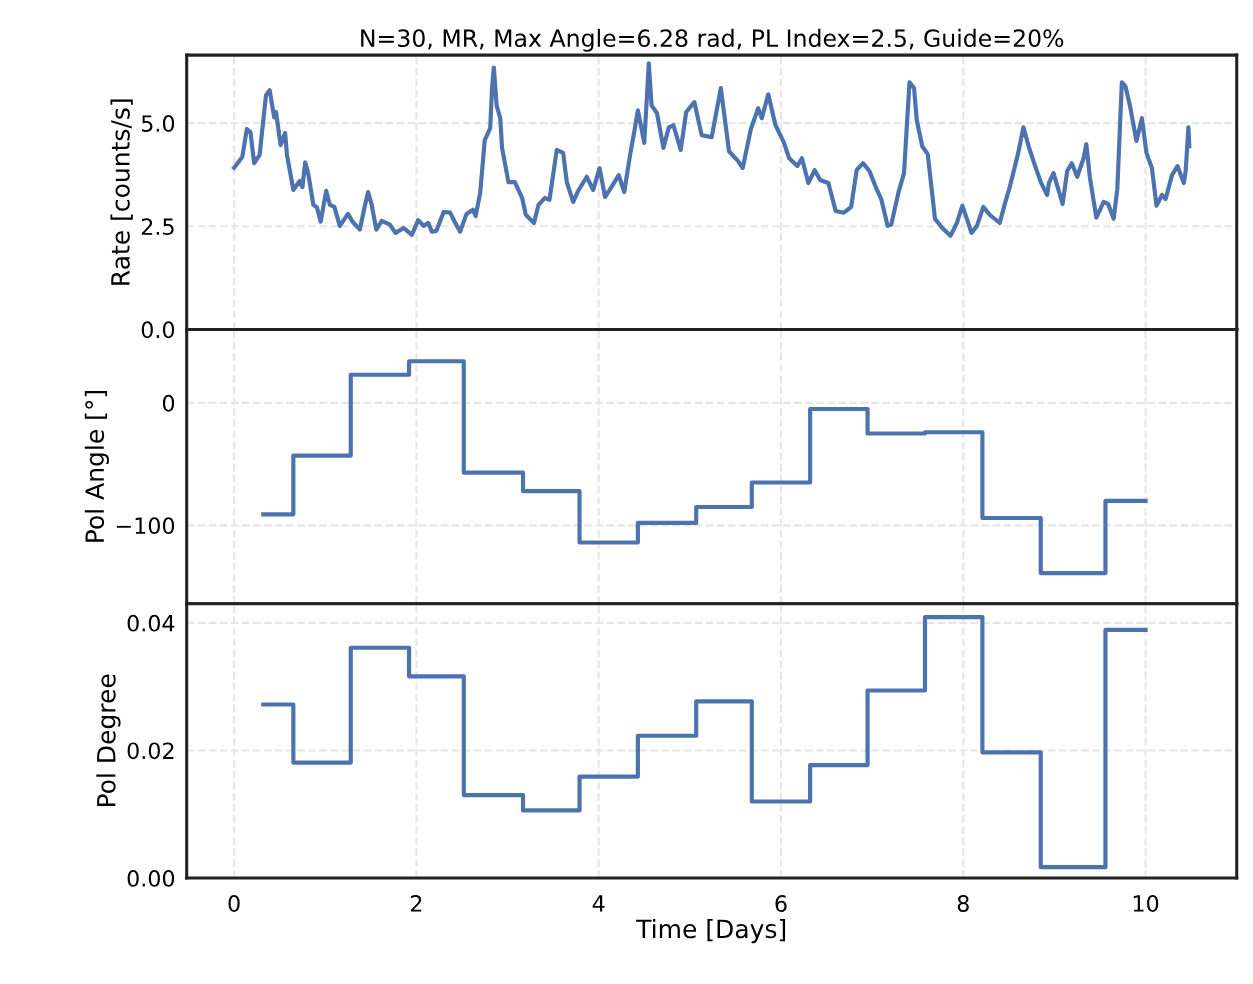 This screenshot has width=1253, height=984. I want to click on y-tick-label: 2.5, so click(157, 227).